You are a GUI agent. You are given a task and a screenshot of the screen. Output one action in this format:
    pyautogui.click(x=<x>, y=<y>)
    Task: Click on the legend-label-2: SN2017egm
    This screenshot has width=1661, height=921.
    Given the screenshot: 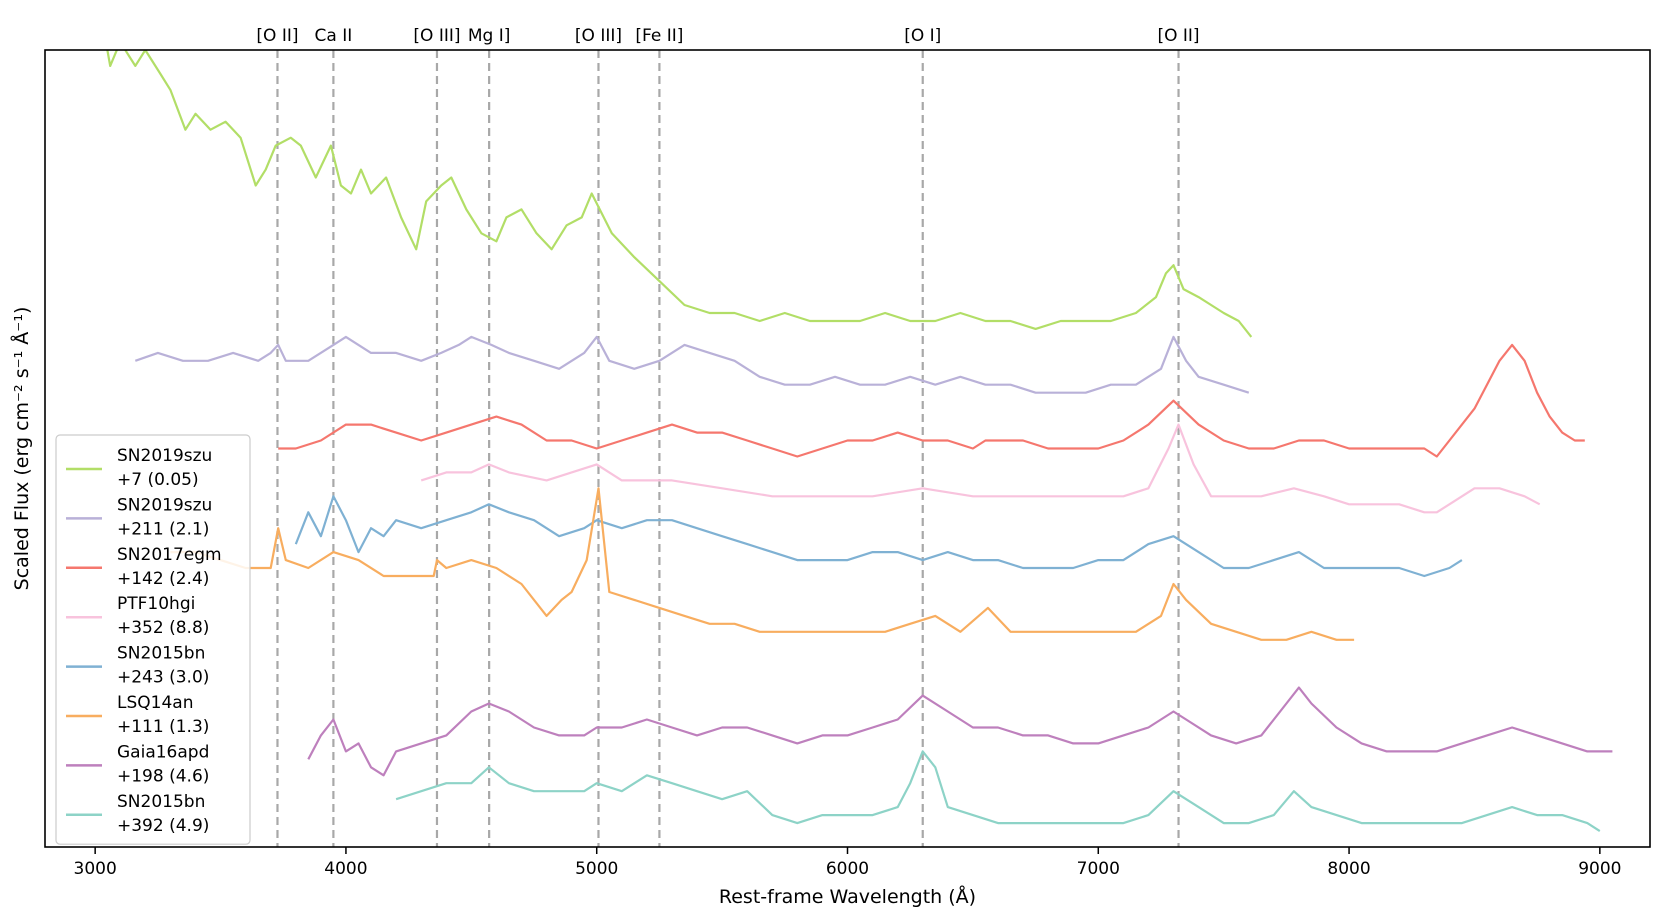 What is the action you would take?
    pyautogui.click(x=169, y=555)
    